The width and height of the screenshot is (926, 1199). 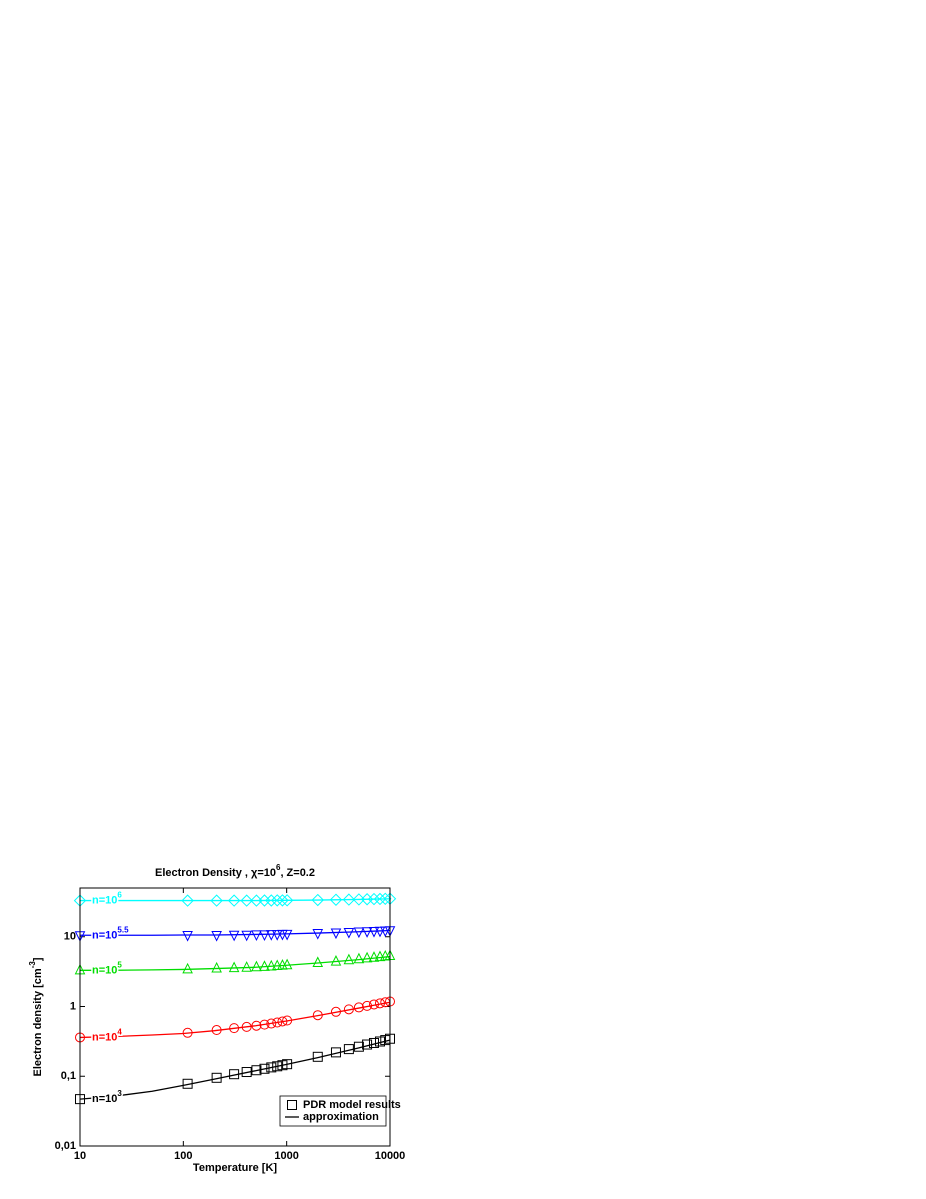 What do you see at coordinates (123, 929) in the screenshot?
I see `series-label-sup: 5.5` at bounding box center [123, 929].